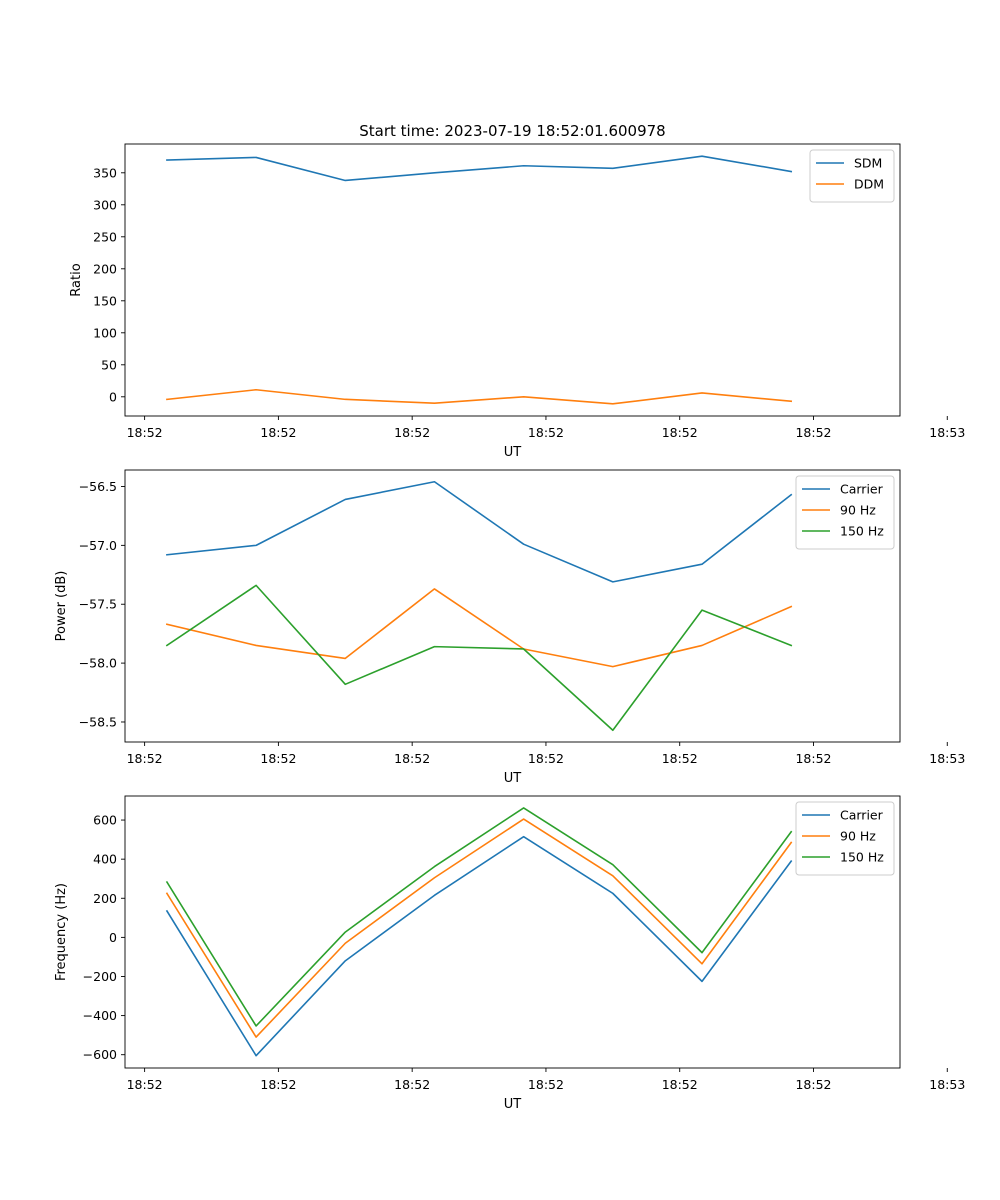 The height and width of the screenshot is (1200, 1000). I want to click on y-tick-label: 150, so click(105, 300).